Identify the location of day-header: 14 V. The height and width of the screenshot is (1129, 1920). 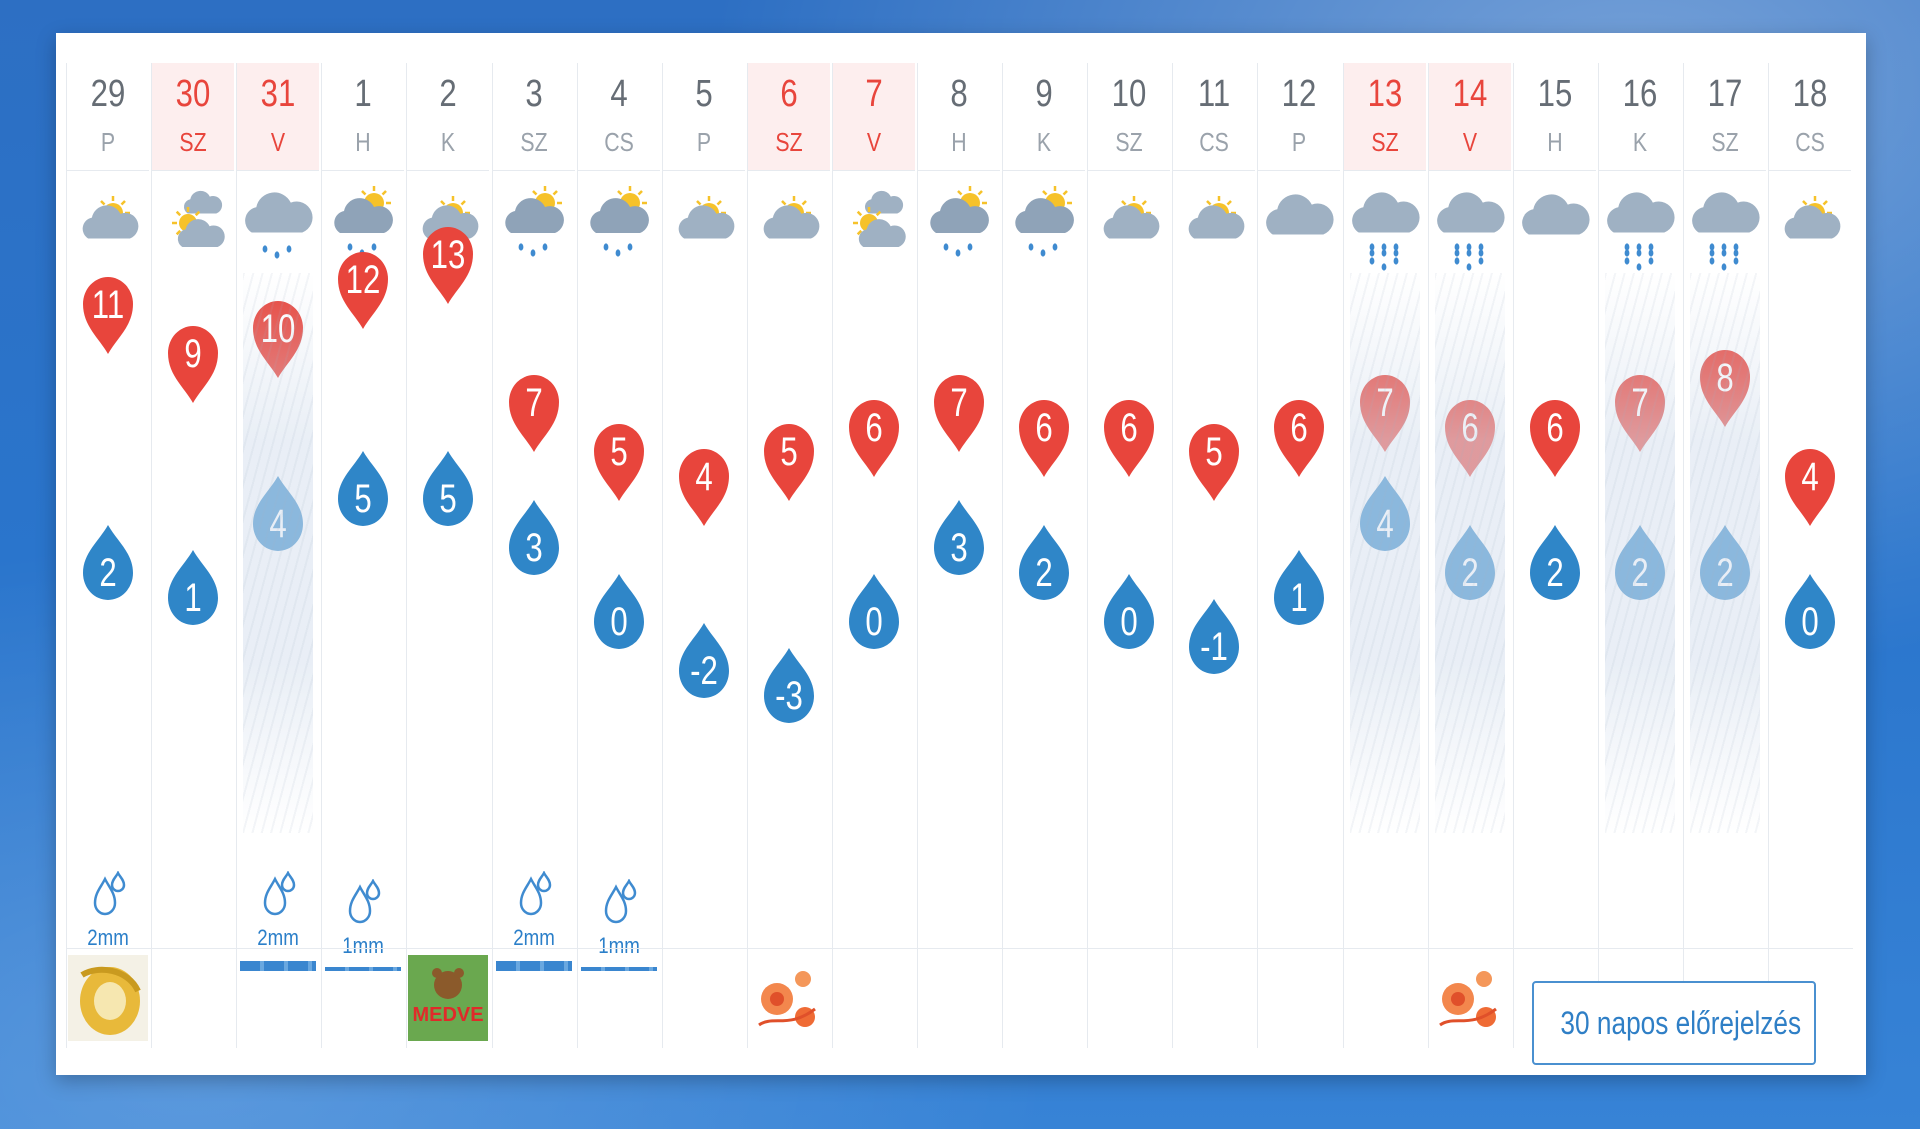
(1469, 117).